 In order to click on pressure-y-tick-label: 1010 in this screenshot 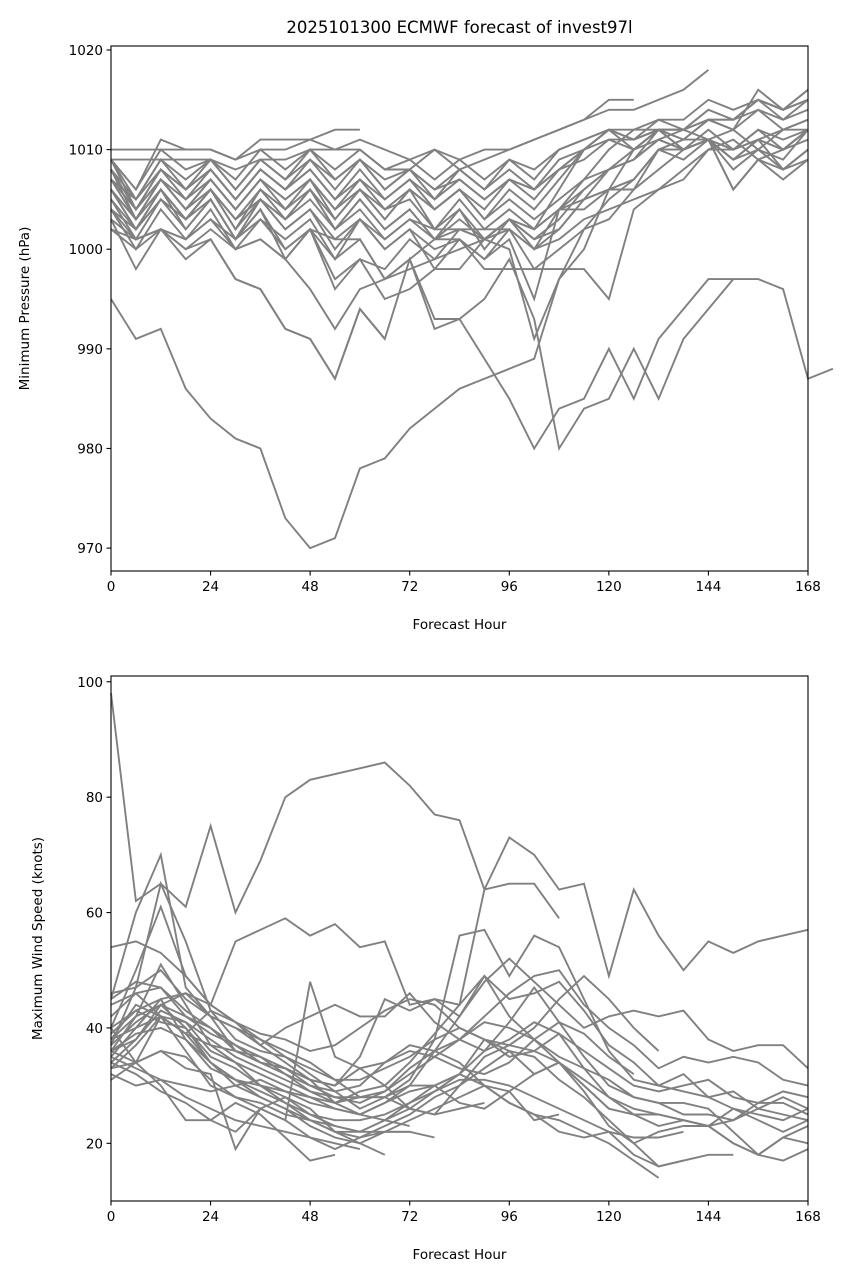, I will do `click(86, 151)`.